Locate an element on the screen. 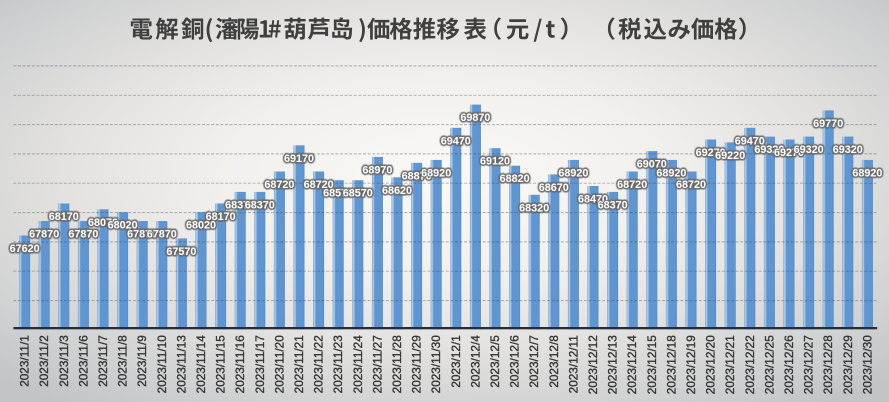  svg-text: 2023/11/24 is located at coordinates (358, 364).